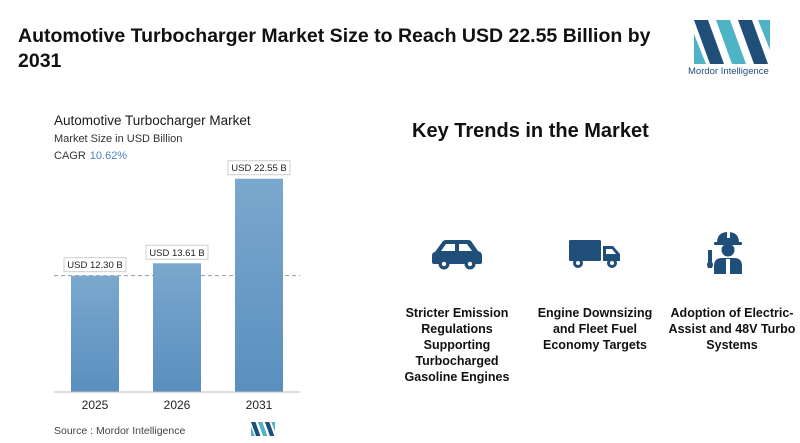 The image size is (800, 443). What do you see at coordinates (120, 431) in the screenshot?
I see `source-note: Source : Mordor Intelligence` at bounding box center [120, 431].